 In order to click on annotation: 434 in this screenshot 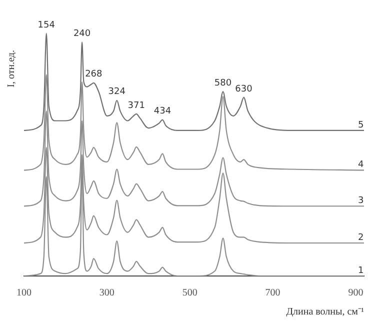, I will do `click(163, 111)`.